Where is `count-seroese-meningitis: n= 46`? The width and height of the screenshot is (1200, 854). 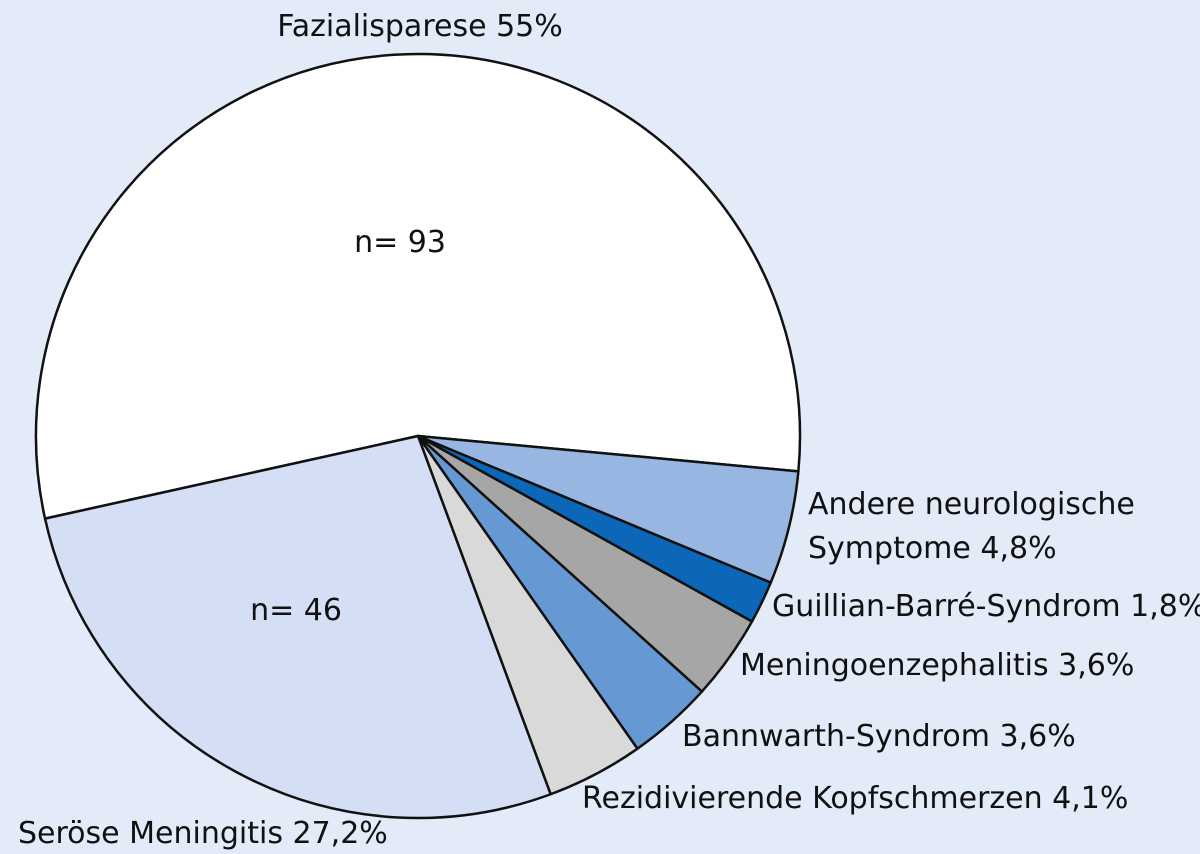
count-seroese-meningitis: n= 46 is located at coordinates (296, 610).